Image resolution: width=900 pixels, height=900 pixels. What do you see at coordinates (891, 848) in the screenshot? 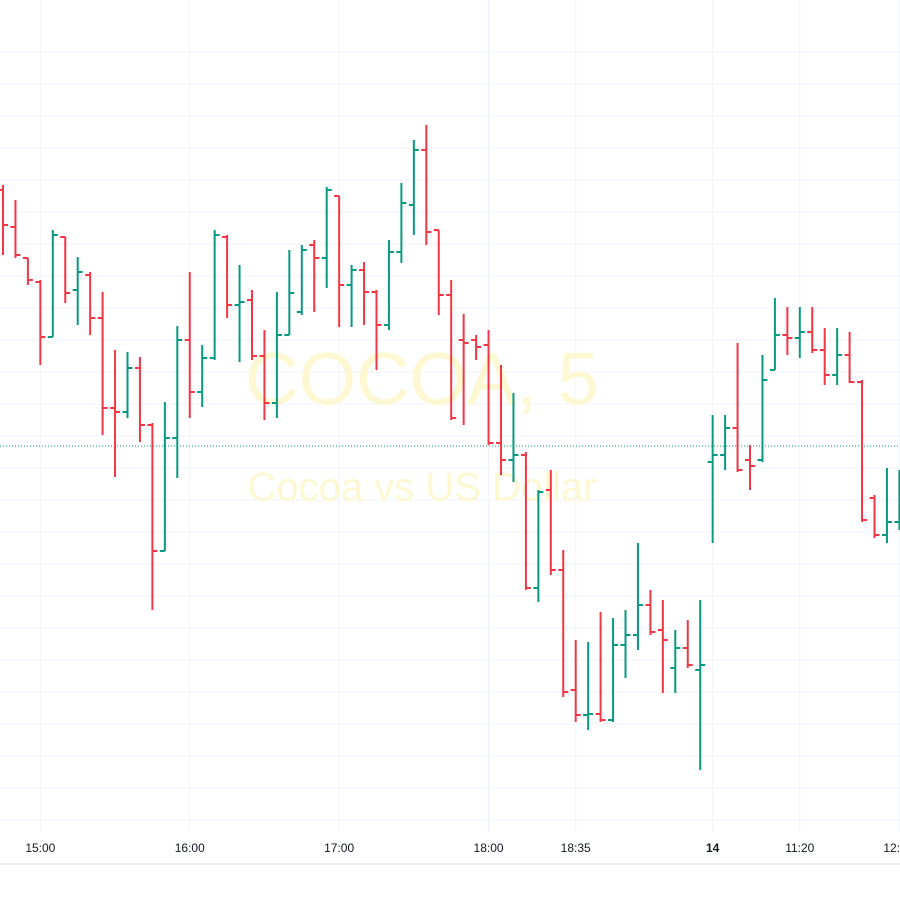
I see `x-tick-label: 12:` at bounding box center [891, 848].